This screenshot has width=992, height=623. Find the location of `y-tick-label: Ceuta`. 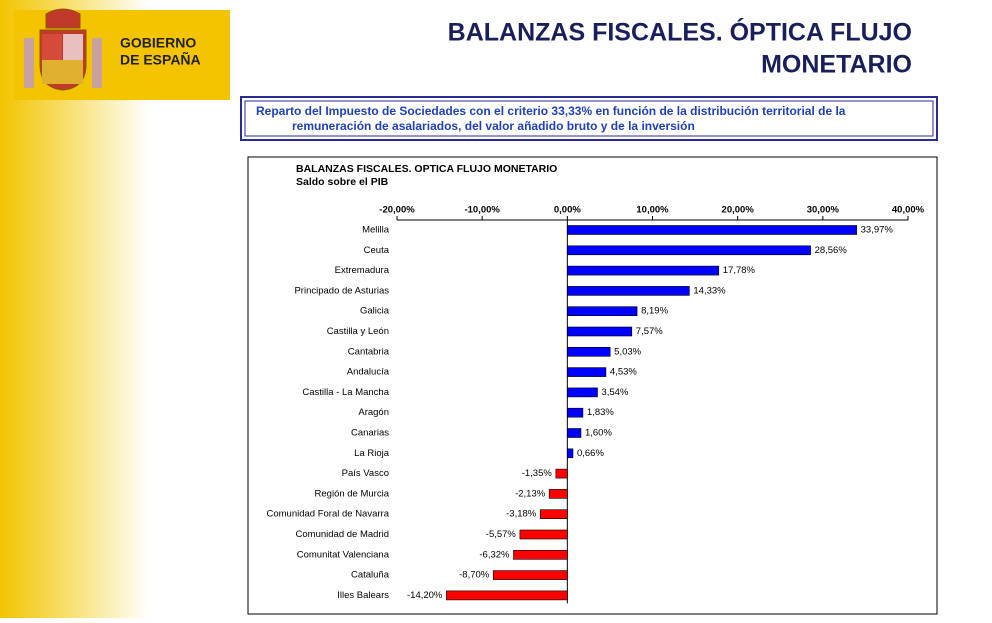

y-tick-label: Ceuta is located at coordinates (377, 250).